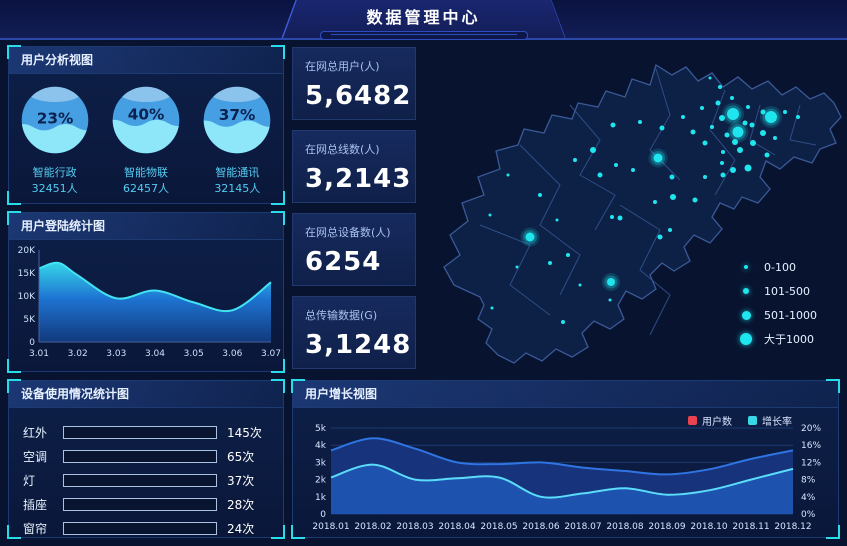 This screenshot has width=847, height=546. What do you see at coordinates (792, 527) in the screenshot?
I see `svg-text: 2018.12` at bounding box center [792, 527].